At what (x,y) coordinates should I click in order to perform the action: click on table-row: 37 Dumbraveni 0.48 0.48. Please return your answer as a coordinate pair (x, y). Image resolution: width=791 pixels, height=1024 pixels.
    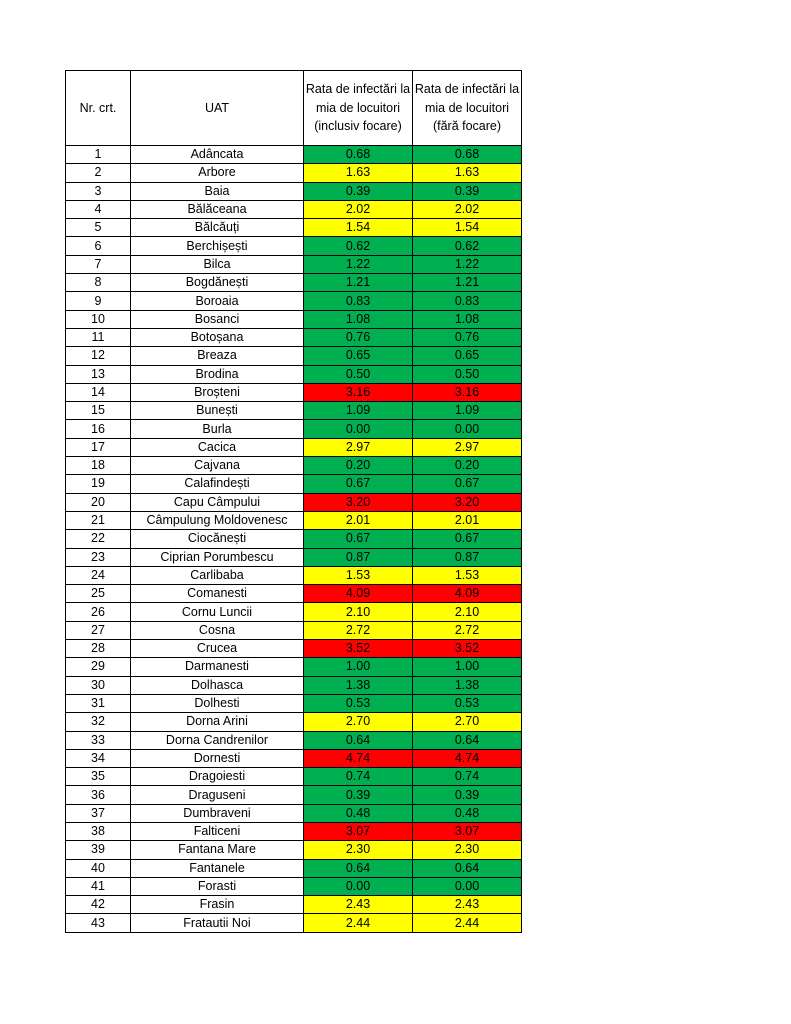
    Looking at the image, I should click on (293, 813).